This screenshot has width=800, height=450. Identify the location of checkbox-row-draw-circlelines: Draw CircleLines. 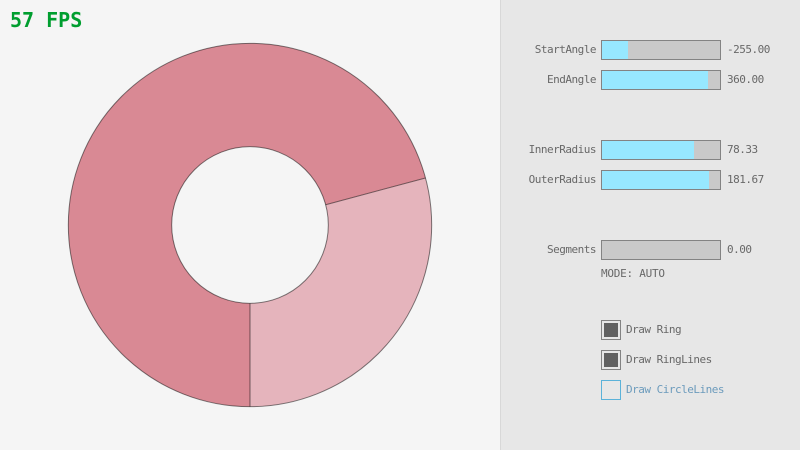
(700, 390).